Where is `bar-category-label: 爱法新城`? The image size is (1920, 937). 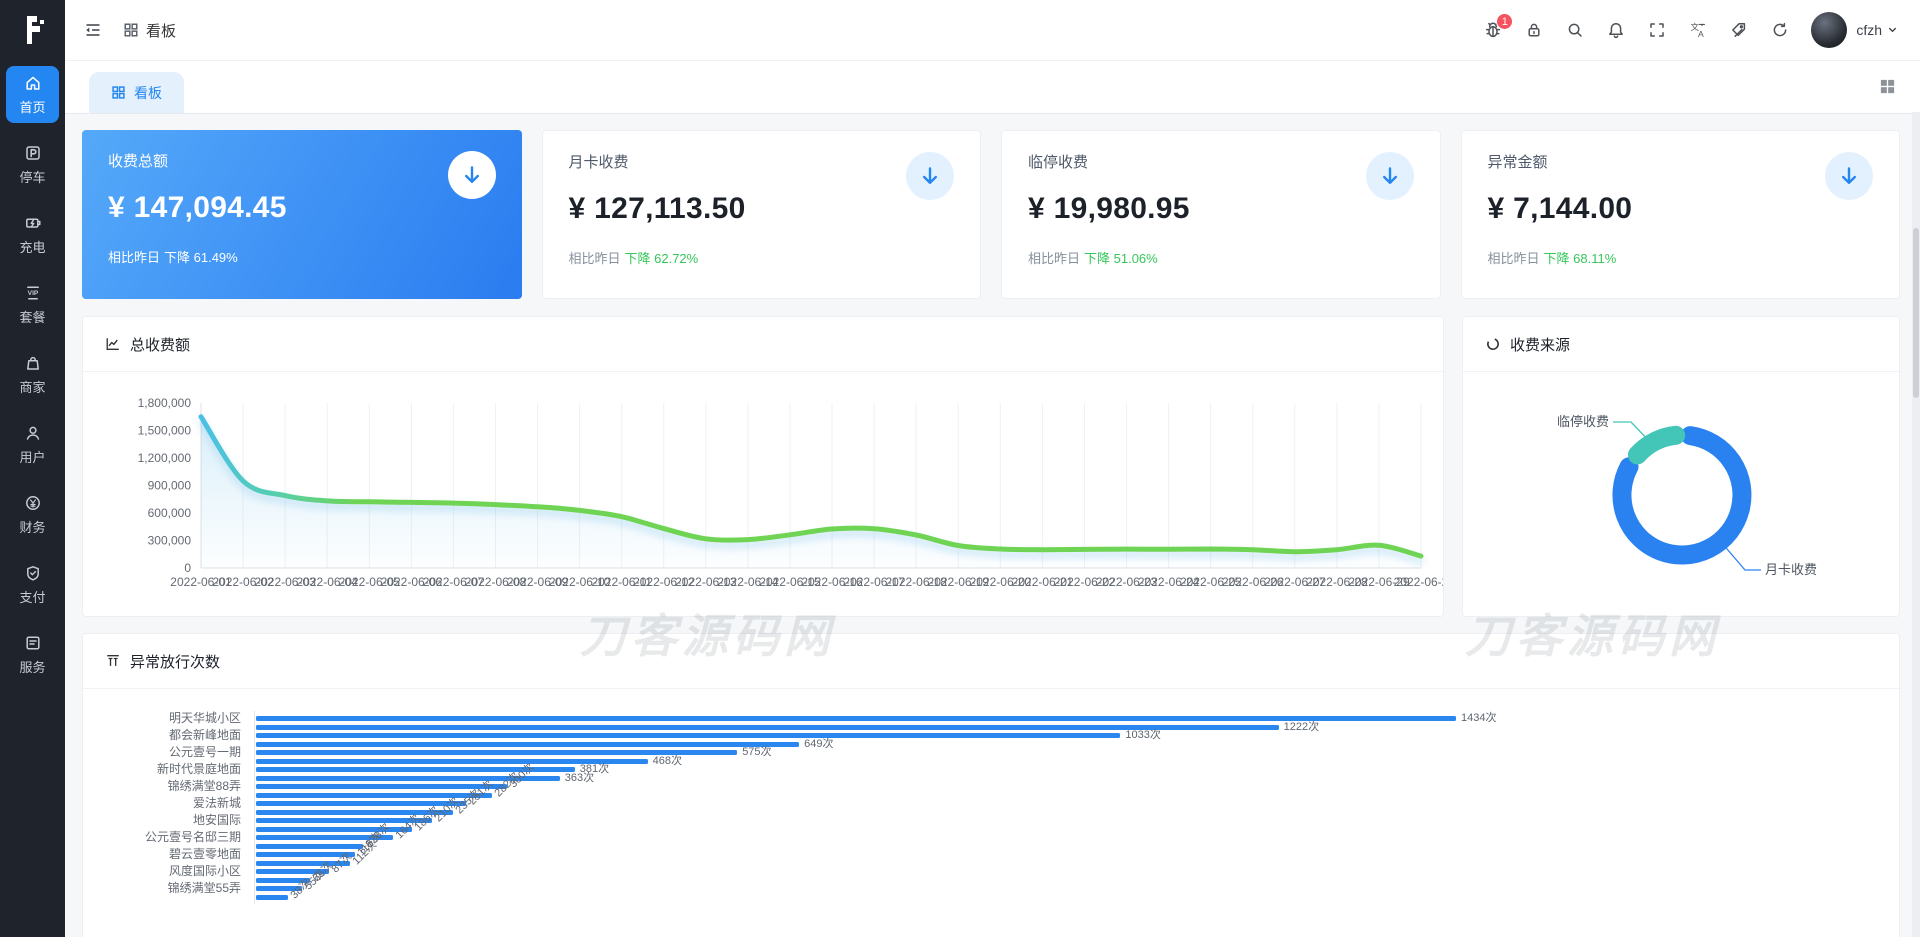
bar-category-label: 爱法新城 is located at coordinates (216, 803).